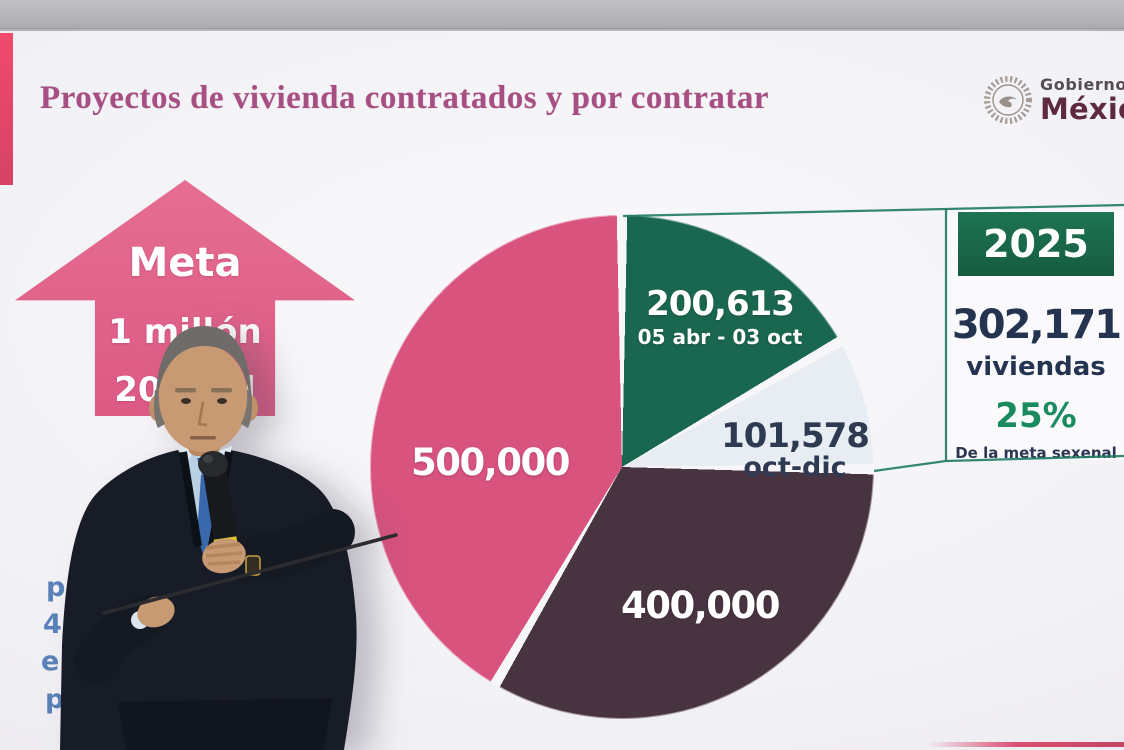 The height and width of the screenshot is (750, 1124). Describe the element at coordinates (202, 414) in the screenshot. I see `nose` at that location.